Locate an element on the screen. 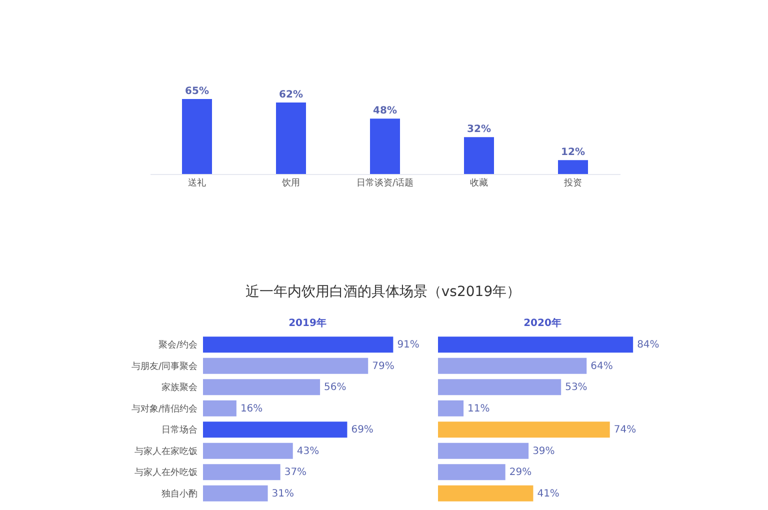 This screenshot has width=768, height=510. data-label: 48% is located at coordinates (385, 111).